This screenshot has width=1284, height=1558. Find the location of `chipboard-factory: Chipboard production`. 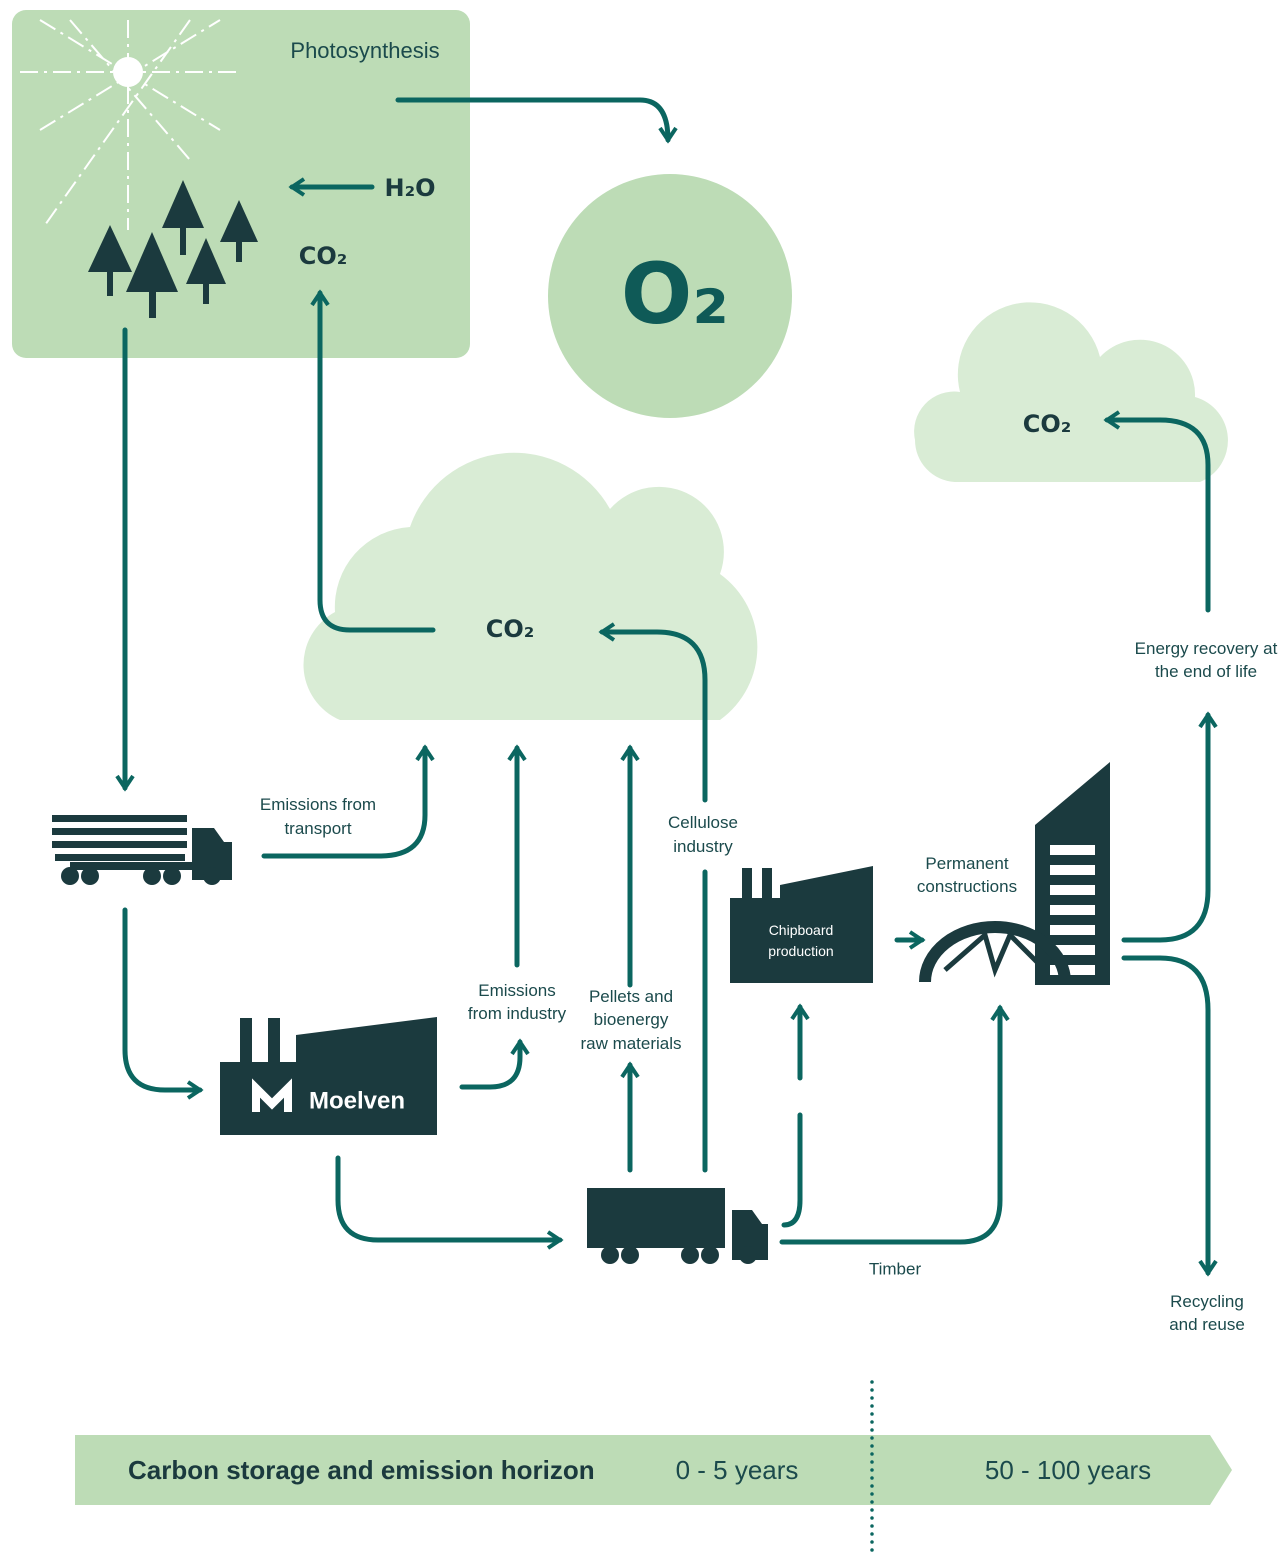

chipboard-factory: Chipboard production is located at coordinates (801, 924).